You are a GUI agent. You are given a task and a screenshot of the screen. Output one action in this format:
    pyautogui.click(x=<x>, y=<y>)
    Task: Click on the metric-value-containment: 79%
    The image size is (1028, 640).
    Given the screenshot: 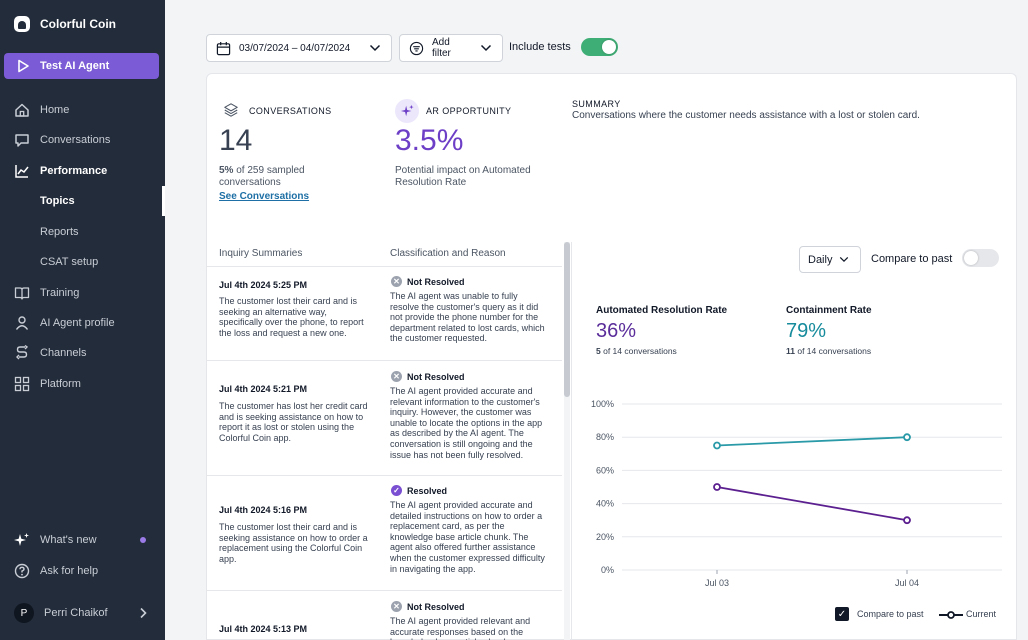 What is the action you would take?
    pyautogui.click(x=806, y=331)
    